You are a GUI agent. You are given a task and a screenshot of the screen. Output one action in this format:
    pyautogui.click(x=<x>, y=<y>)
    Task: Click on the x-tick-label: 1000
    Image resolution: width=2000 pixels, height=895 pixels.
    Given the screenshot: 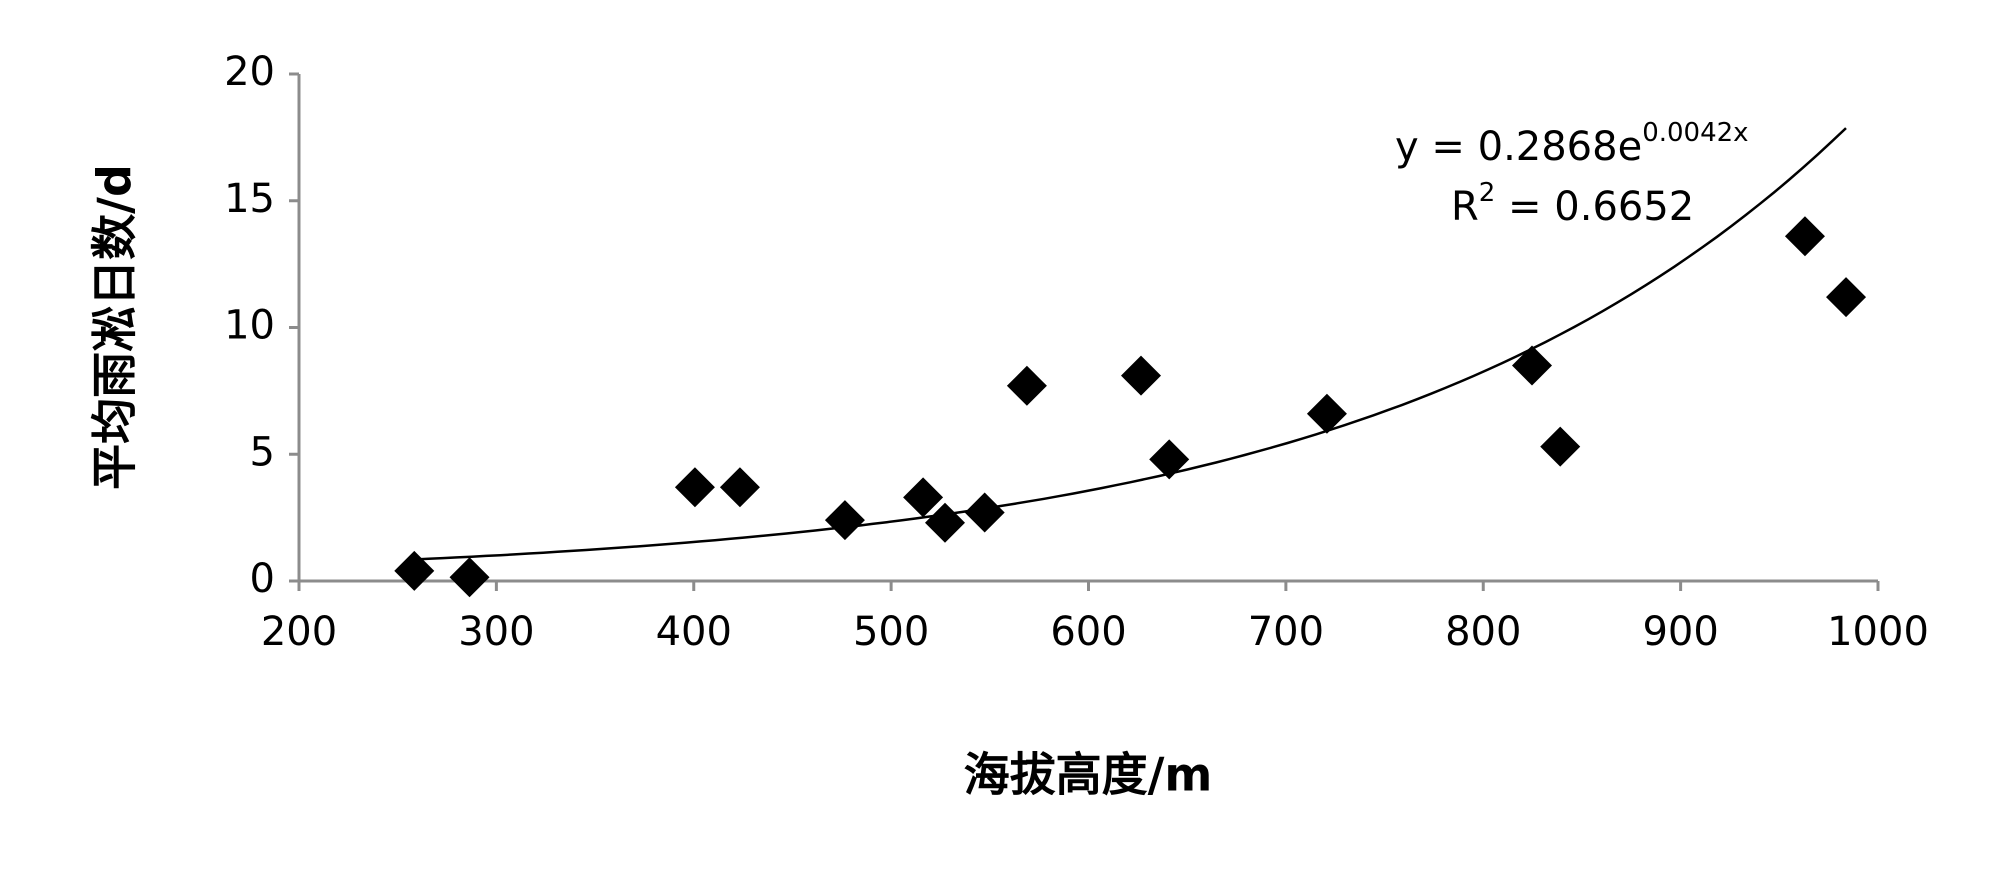 What is the action you would take?
    pyautogui.click(x=1878, y=632)
    